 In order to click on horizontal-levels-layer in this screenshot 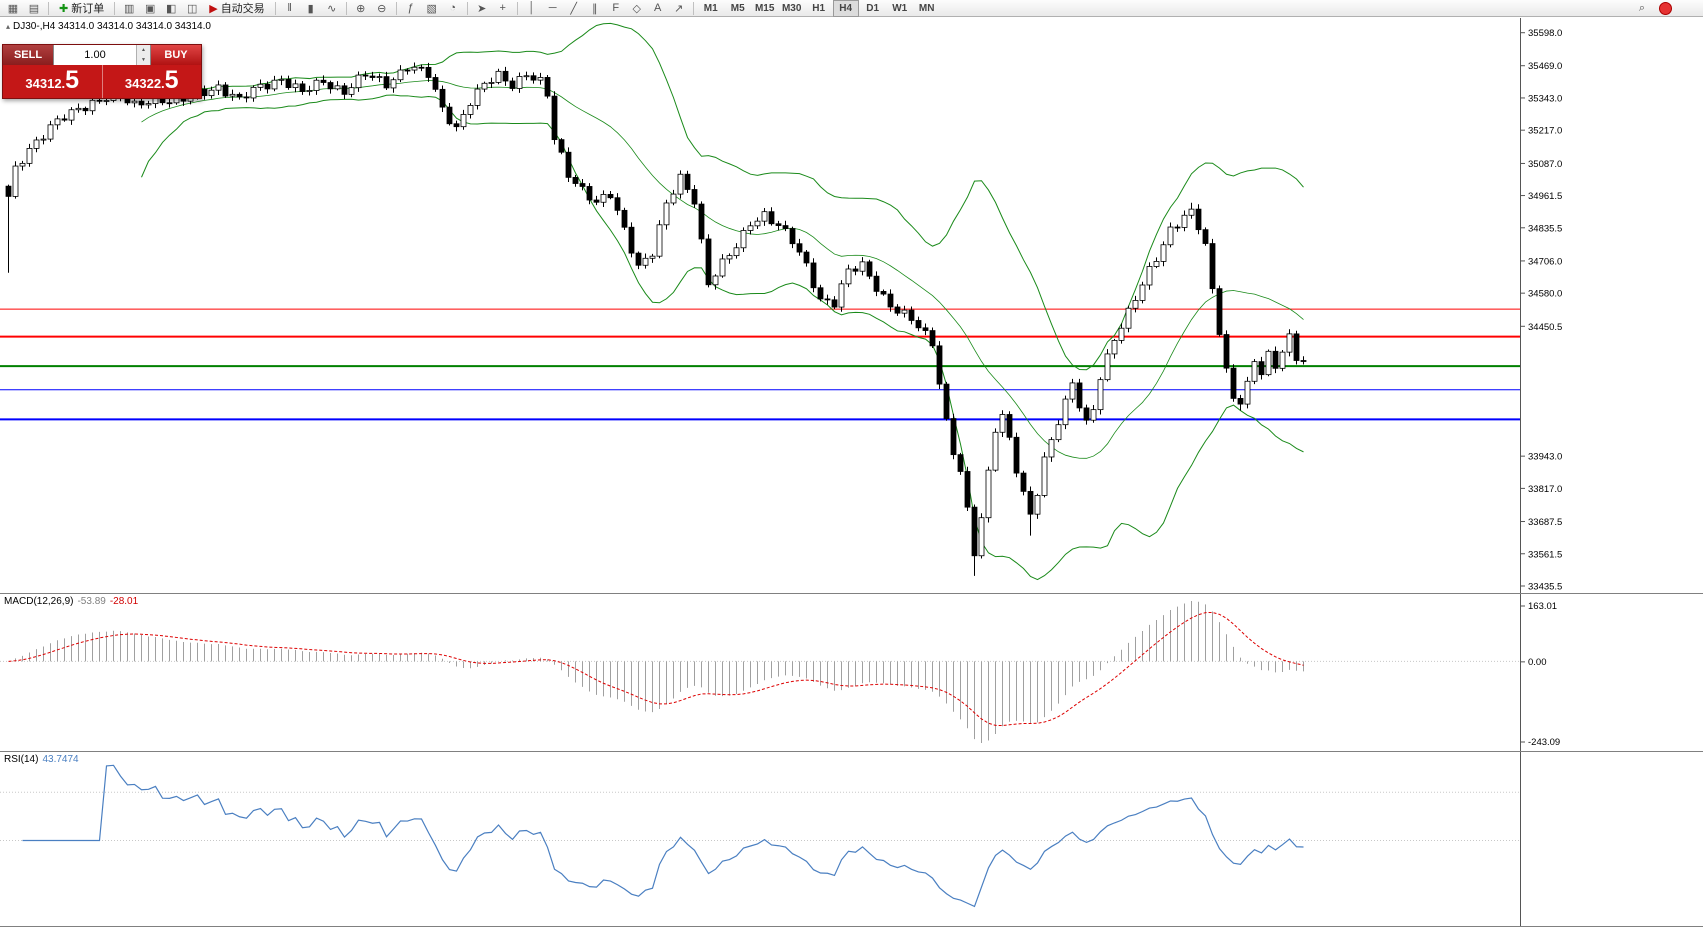, I will do `click(760, 364)`.